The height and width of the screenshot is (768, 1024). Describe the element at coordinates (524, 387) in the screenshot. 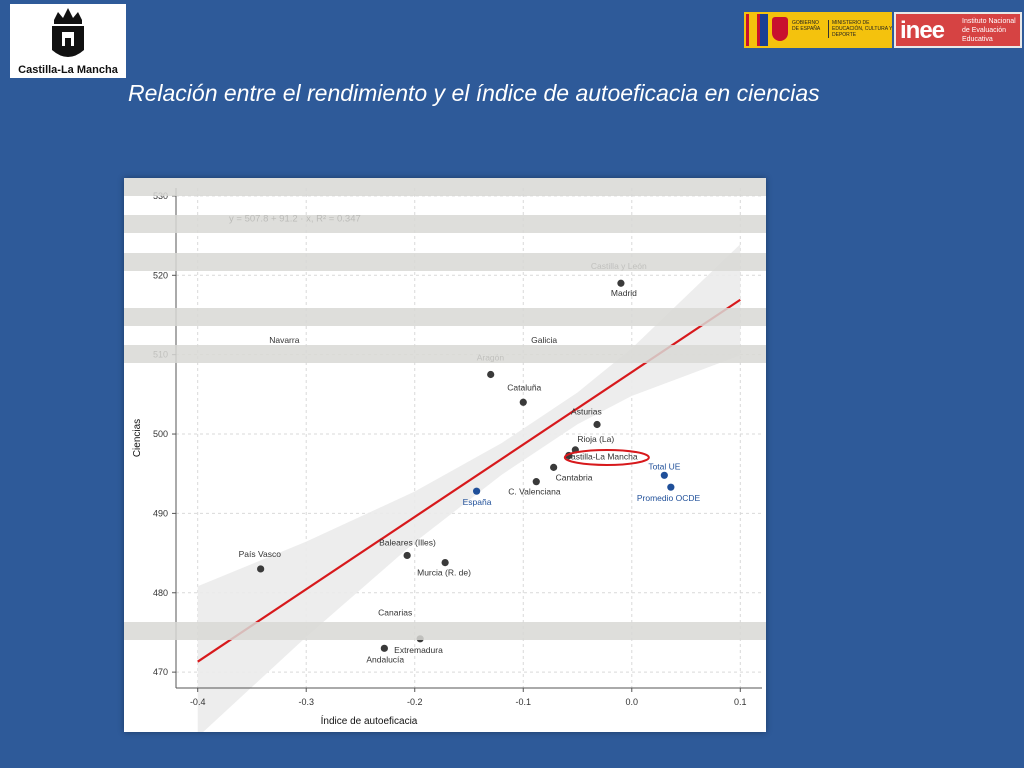

I see `label-cataluna: Cataluña` at that location.